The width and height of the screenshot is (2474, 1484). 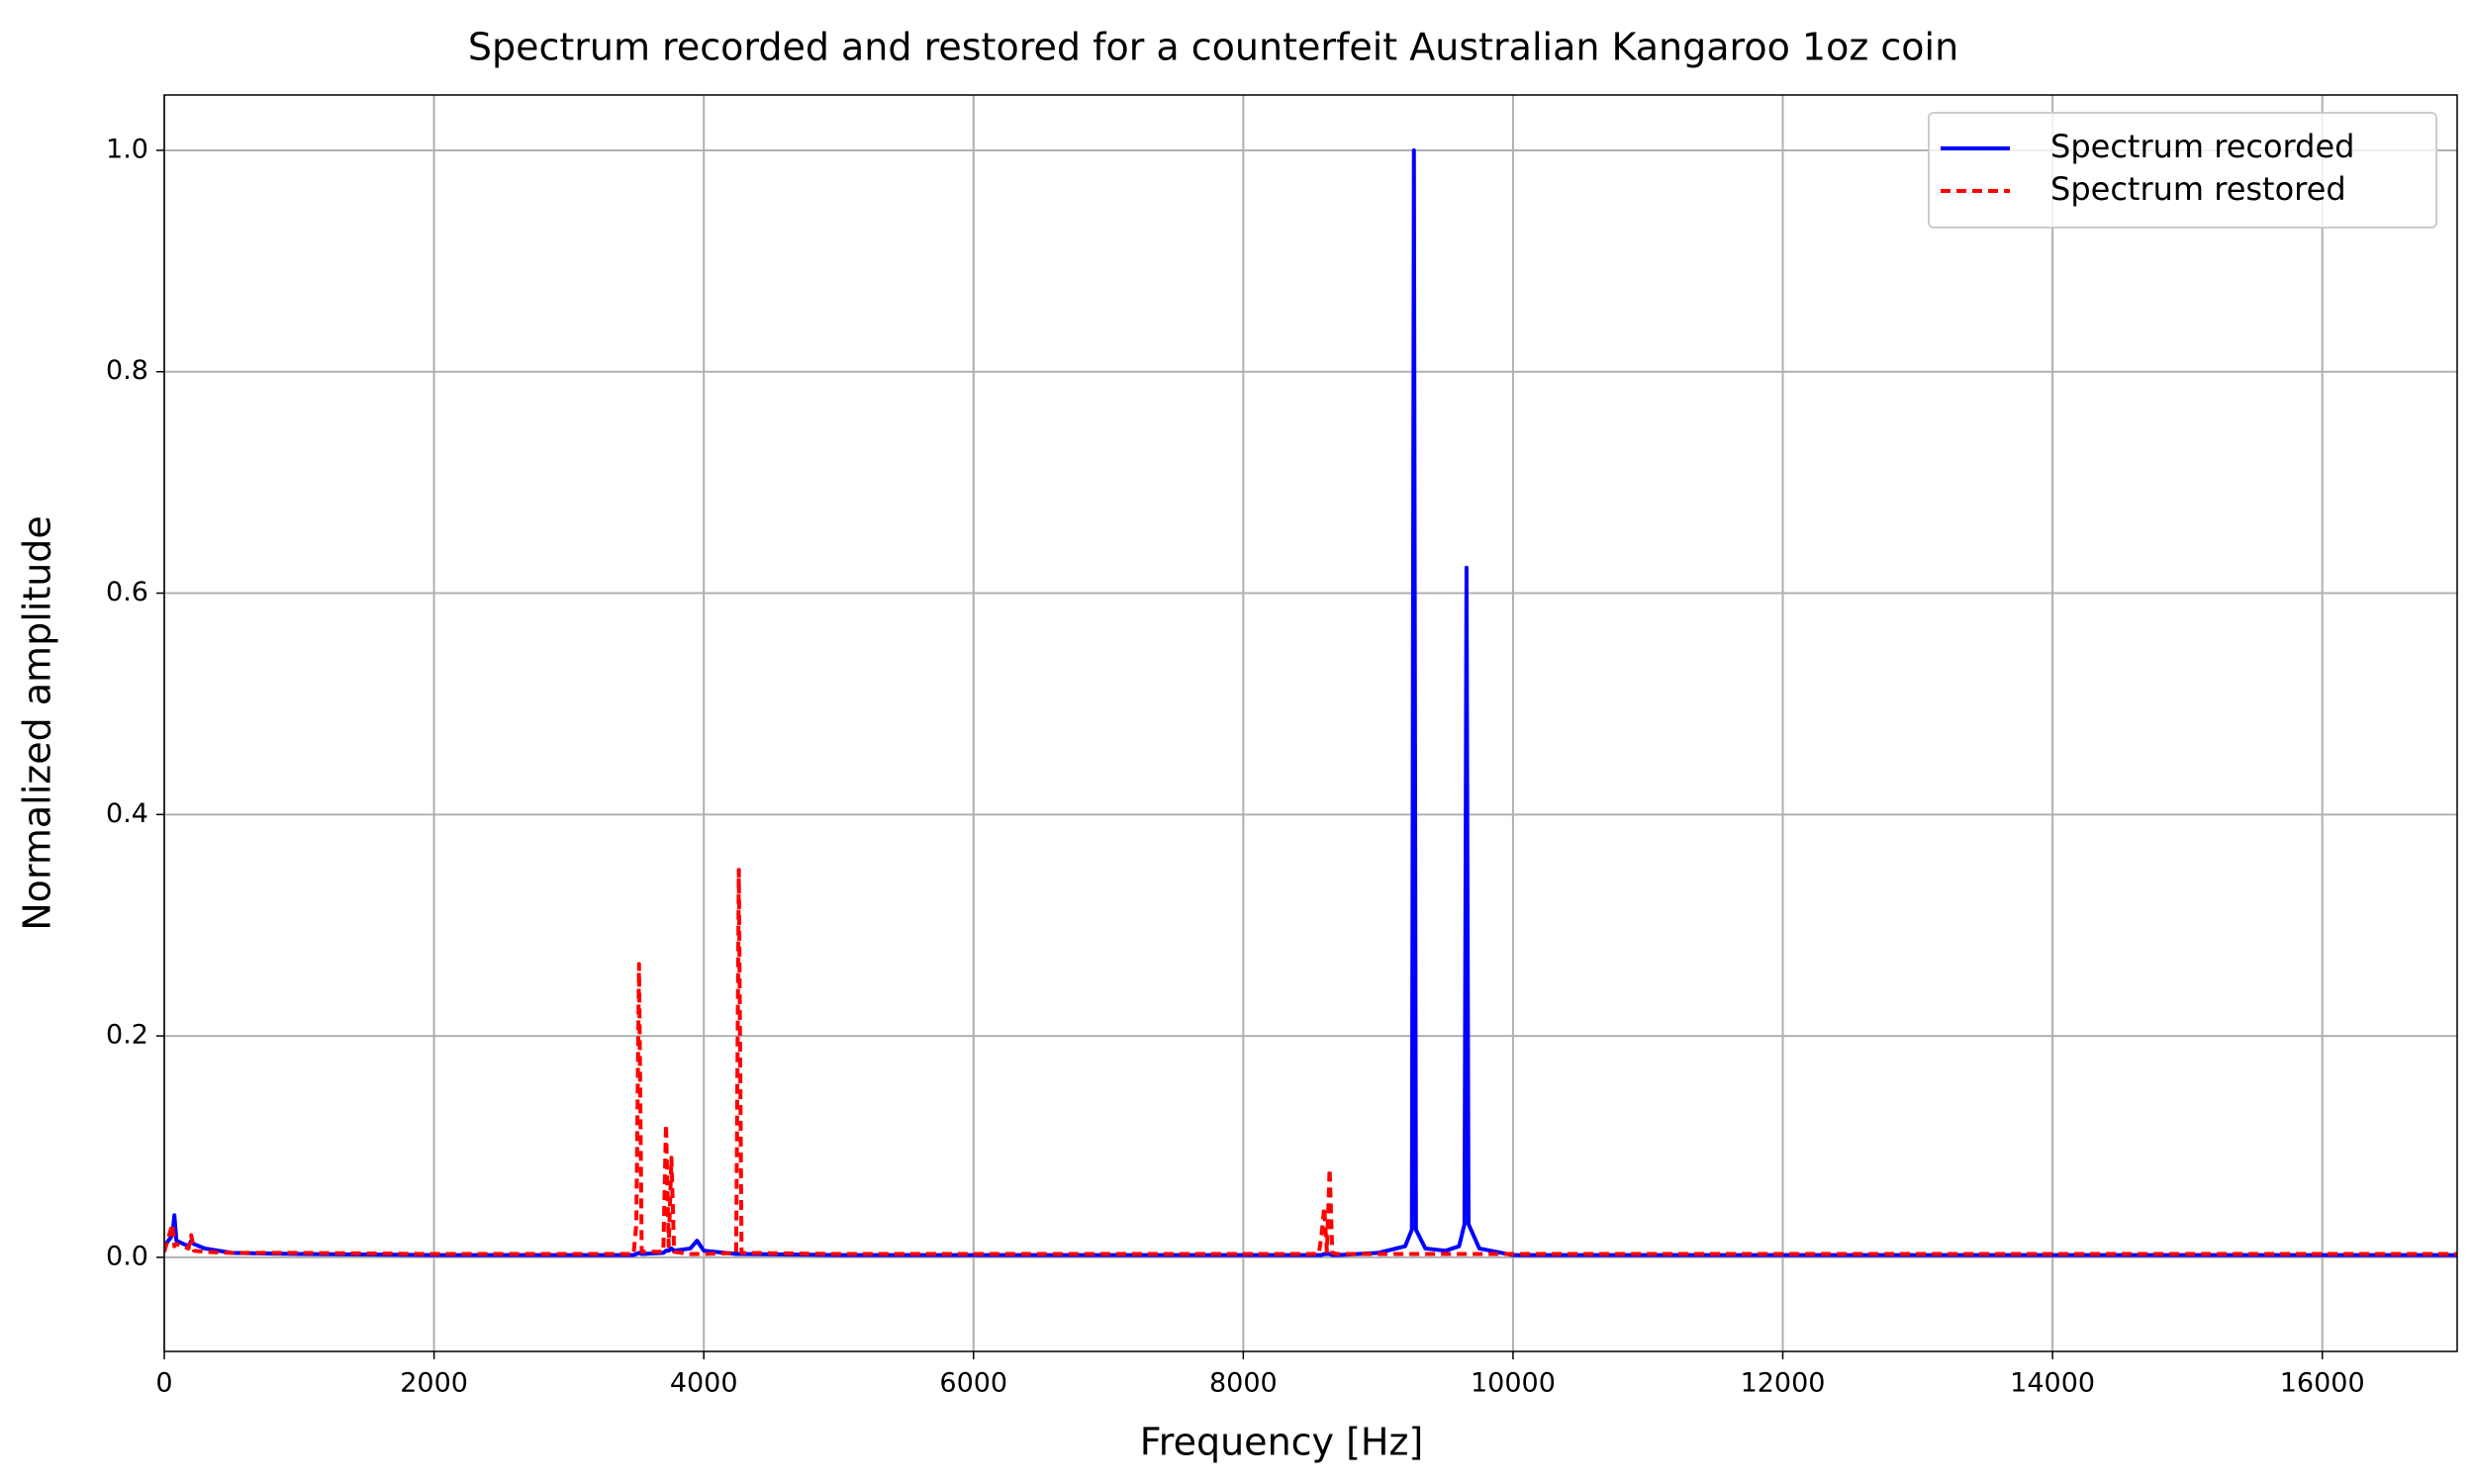 What do you see at coordinates (704, 1383) in the screenshot?
I see `x-tick-label: 4000` at bounding box center [704, 1383].